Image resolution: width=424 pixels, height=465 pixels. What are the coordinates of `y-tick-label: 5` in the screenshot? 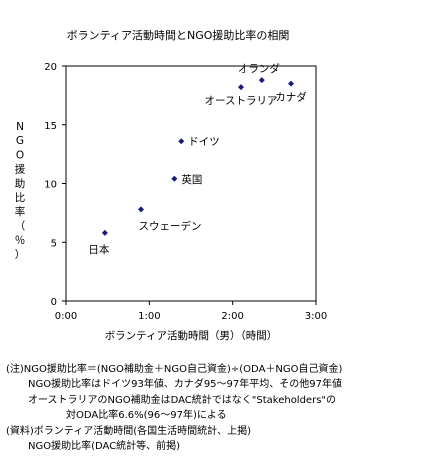 It's located at (54, 243).